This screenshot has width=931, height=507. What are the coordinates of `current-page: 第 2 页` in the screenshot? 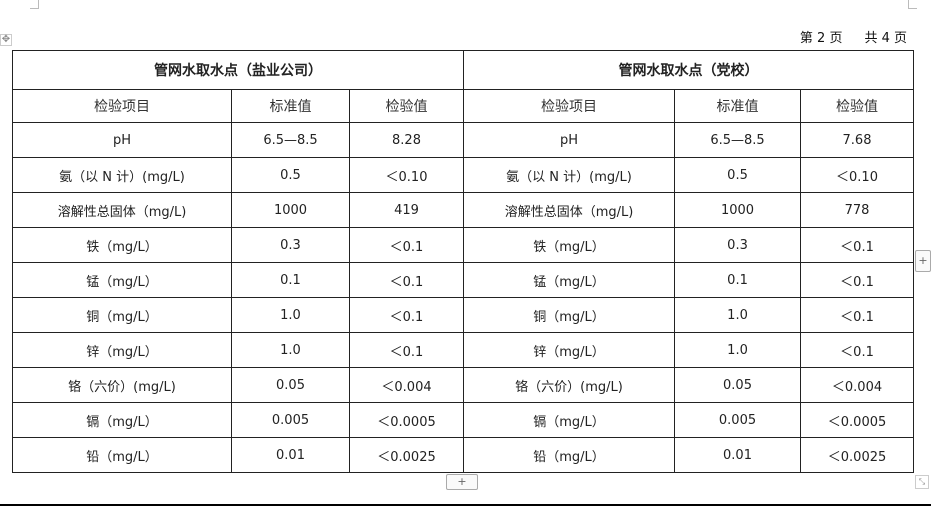 It's located at (821, 38).